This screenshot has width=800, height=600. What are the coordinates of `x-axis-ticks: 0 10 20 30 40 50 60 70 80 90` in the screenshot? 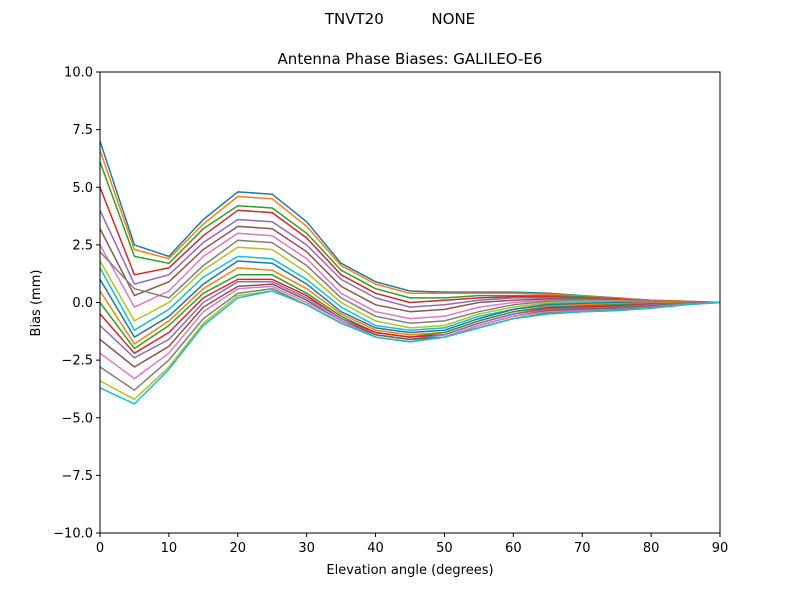 It's located at (412, 544).